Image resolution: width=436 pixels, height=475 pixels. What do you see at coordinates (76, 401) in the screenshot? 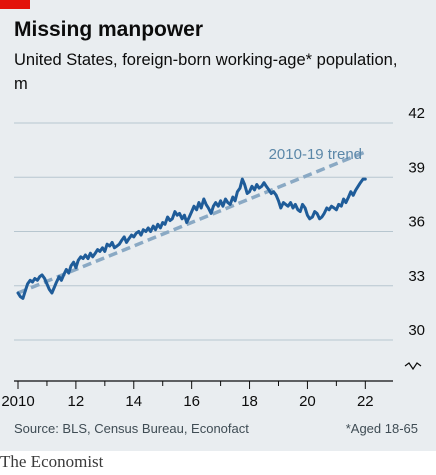
I see `x-tick-label-12: 12` at bounding box center [76, 401].